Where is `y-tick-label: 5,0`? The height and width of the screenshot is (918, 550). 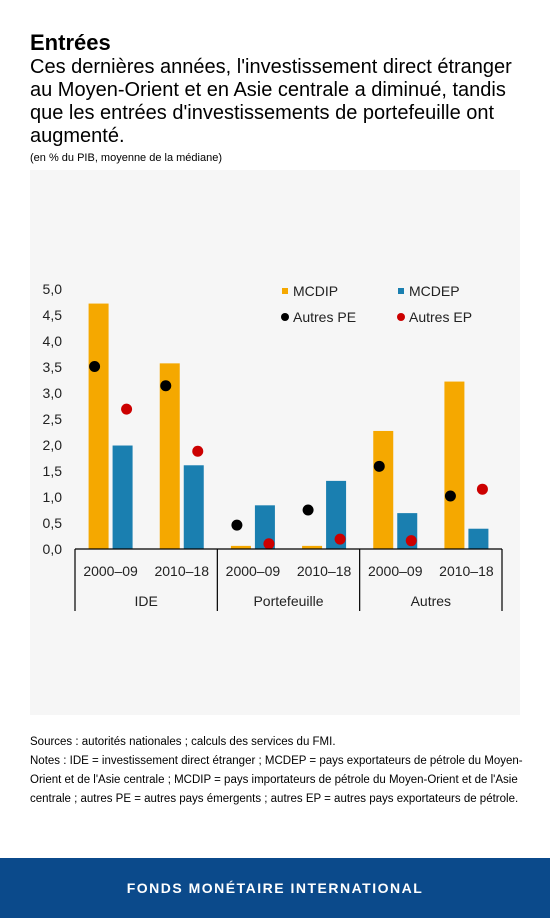
y-tick-label: 5,0 is located at coordinates (53, 289).